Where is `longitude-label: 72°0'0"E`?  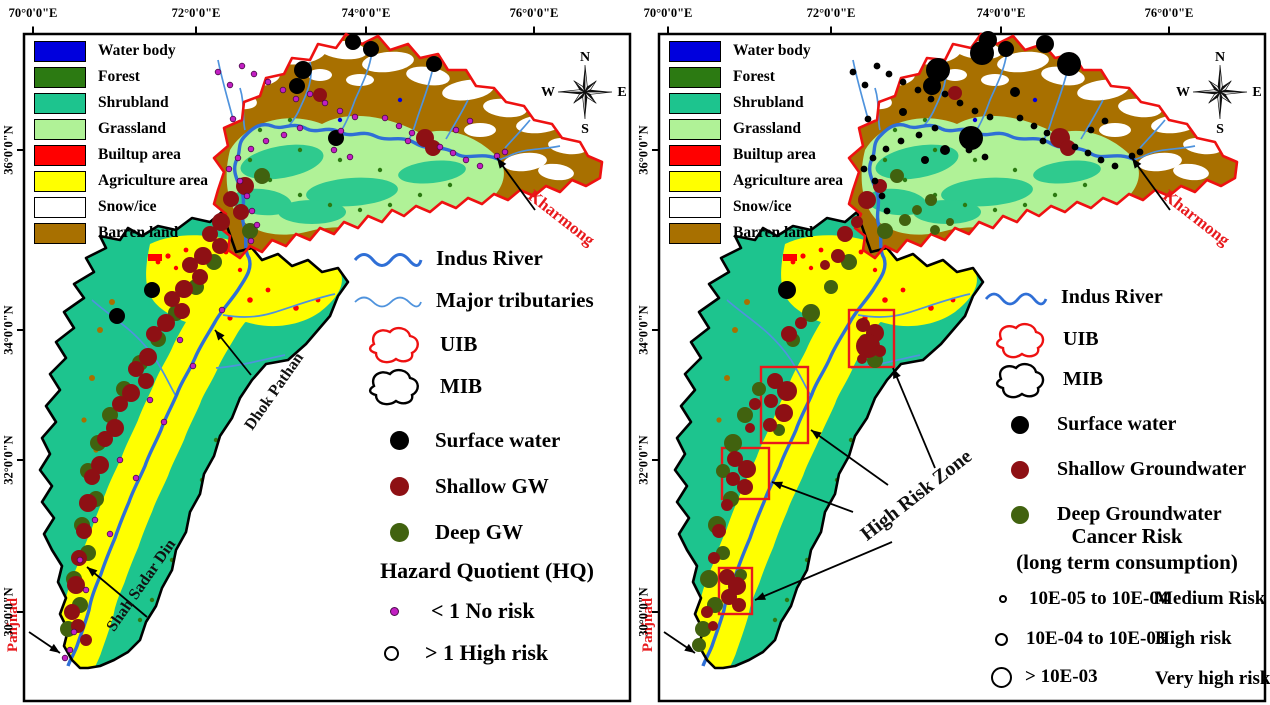
longitude-label: 72°0'0"E is located at coordinates (831, 13).